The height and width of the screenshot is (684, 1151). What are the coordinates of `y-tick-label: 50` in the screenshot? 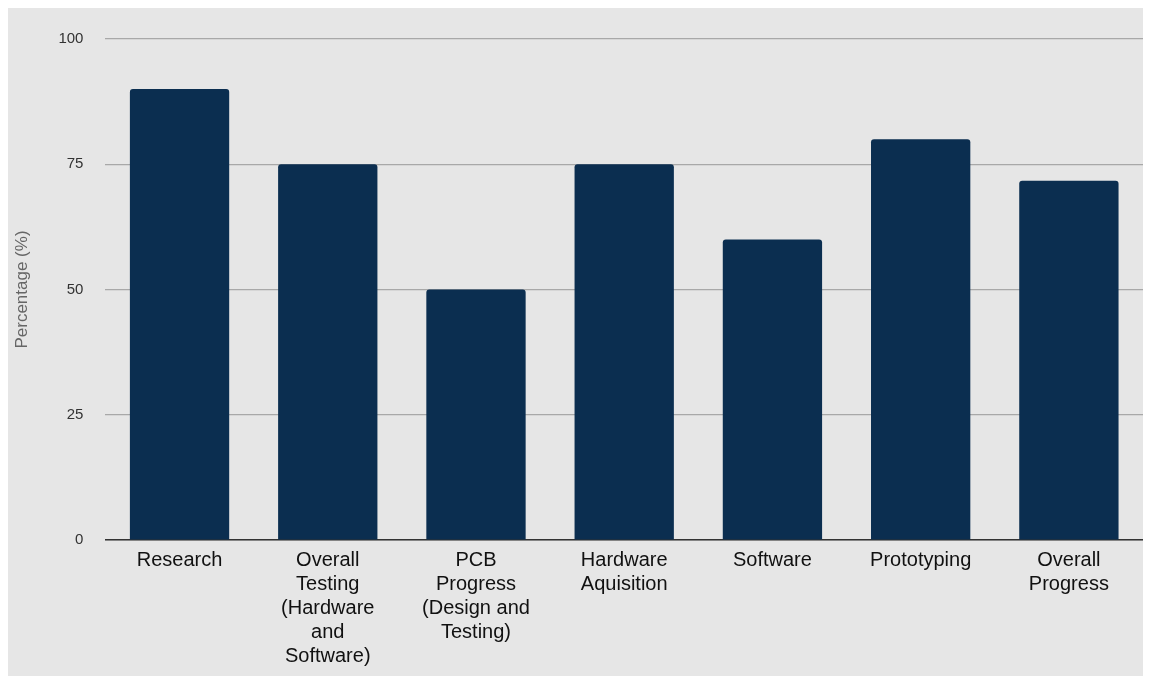 It's located at (75, 288).